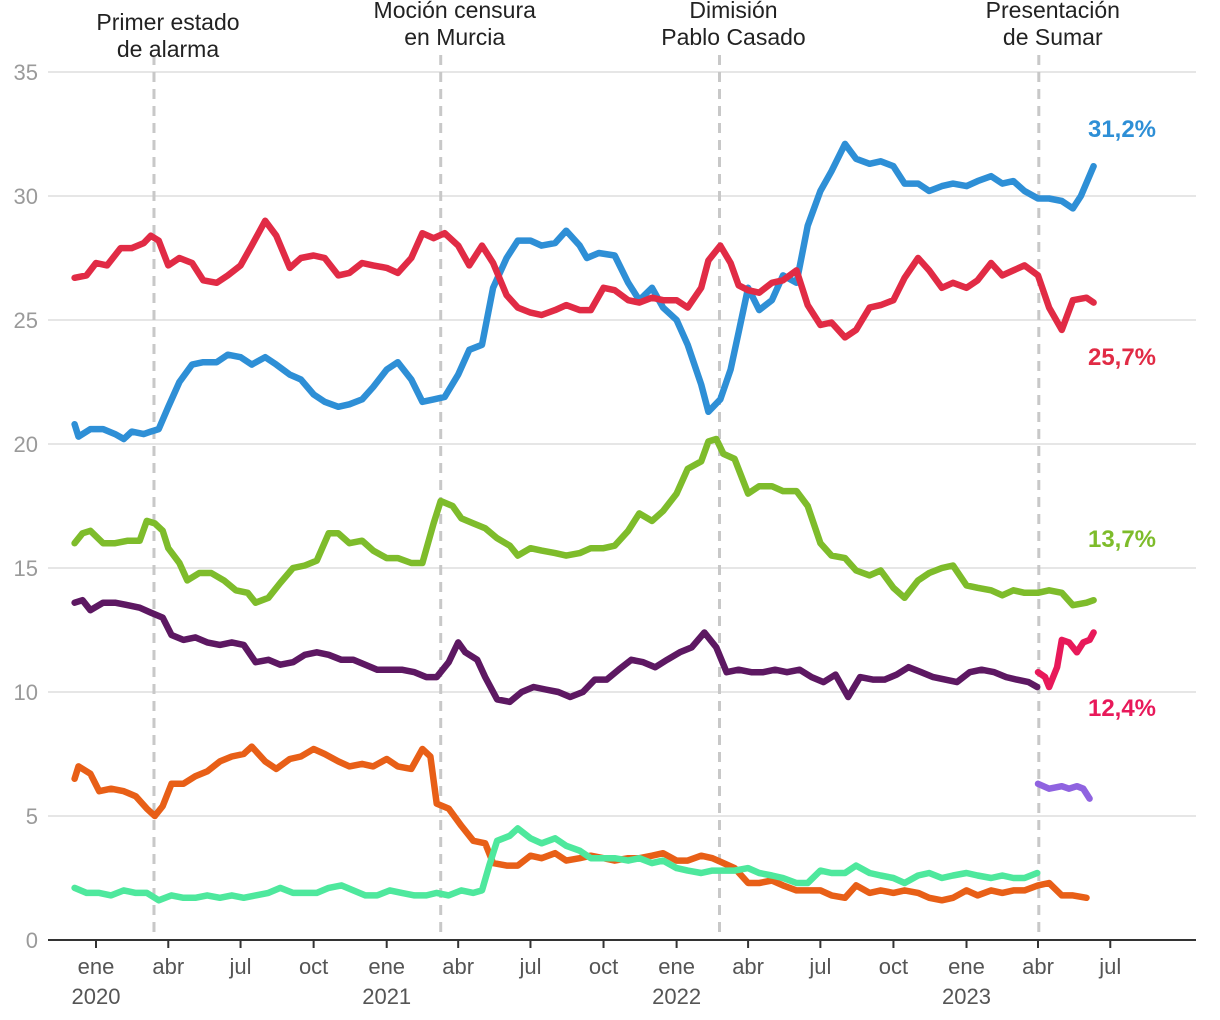 This screenshot has width=1220, height=1020. What do you see at coordinates (26, 196) in the screenshot?
I see `y-tick-label: 30` at bounding box center [26, 196].